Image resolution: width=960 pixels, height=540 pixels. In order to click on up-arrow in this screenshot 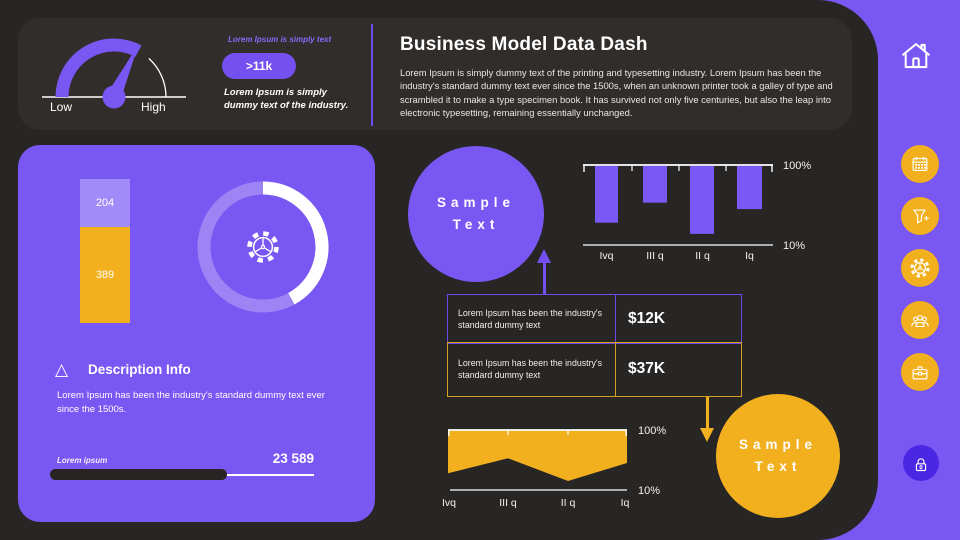, I will do `click(544, 278)`.